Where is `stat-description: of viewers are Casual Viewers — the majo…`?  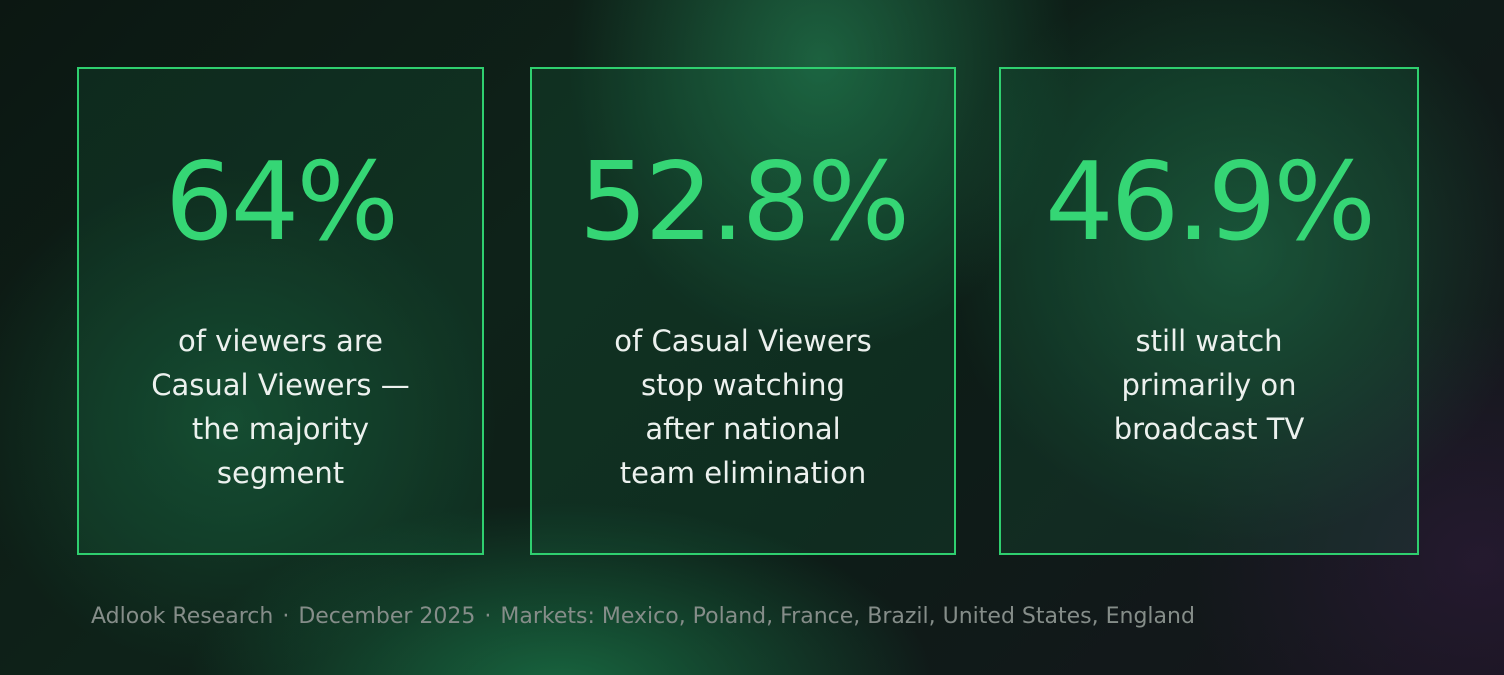
stat-description: of viewers are Casual Viewers — the majo… is located at coordinates (280, 407).